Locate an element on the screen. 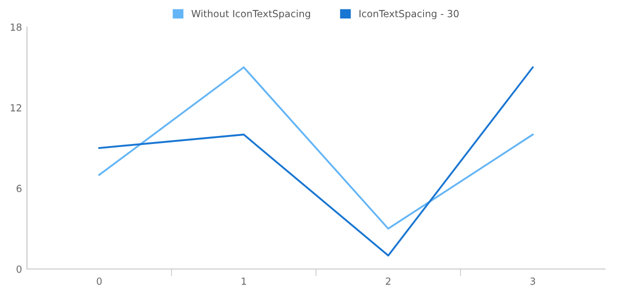  y-tick-label: 0 is located at coordinates (19, 269).